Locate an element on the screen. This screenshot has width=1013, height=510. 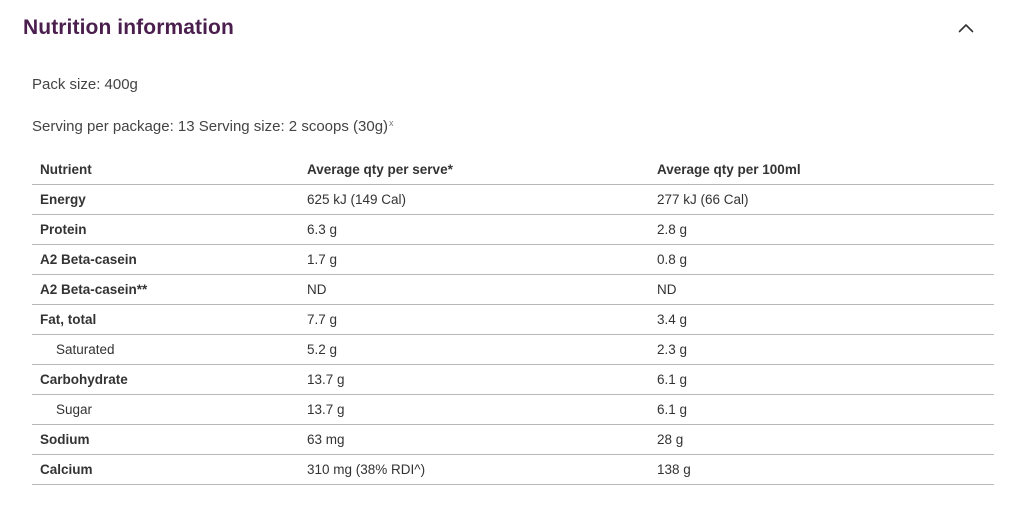
table-row: Carbohydrate 13.7 g 6.1 g is located at coordinates (513, 379).